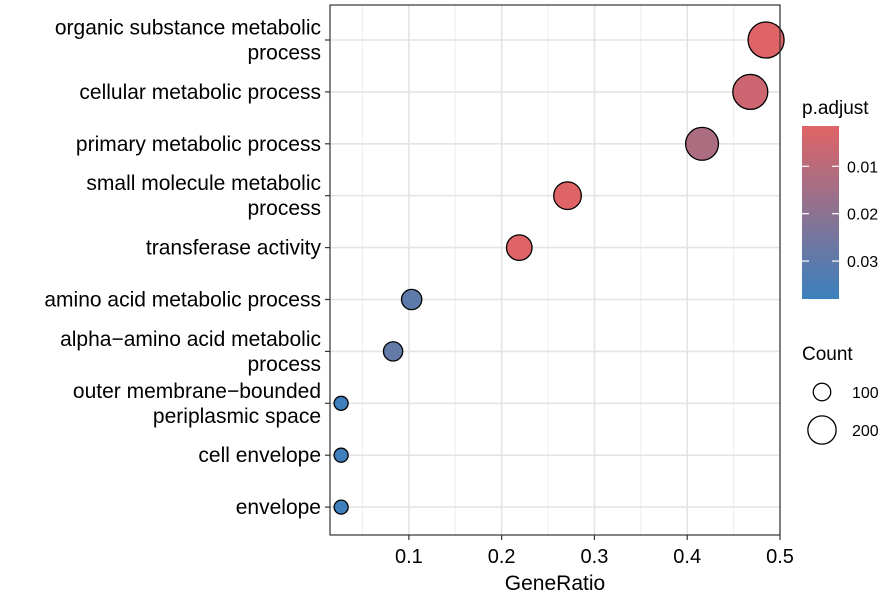 Image resolution: width=890 pixels, height=597 pixels. Describe the element at coordinates (862, 167) in the screenshot. I see `color-legend-label: 0.01` at that location.